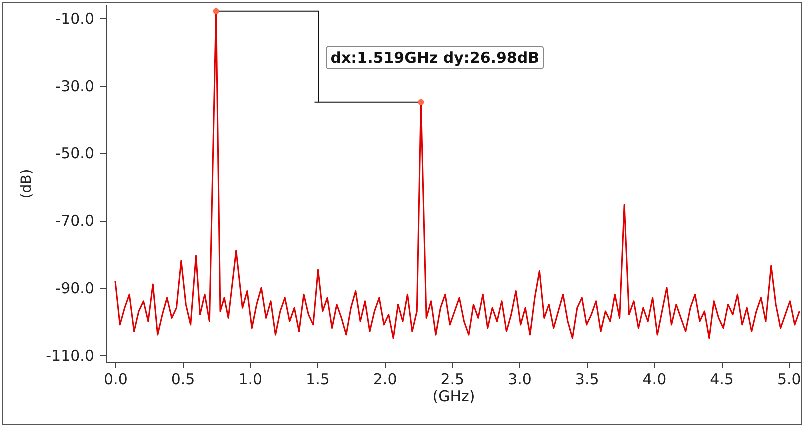  I want to click on x-tick-label: 0.5, so click(183, 379).